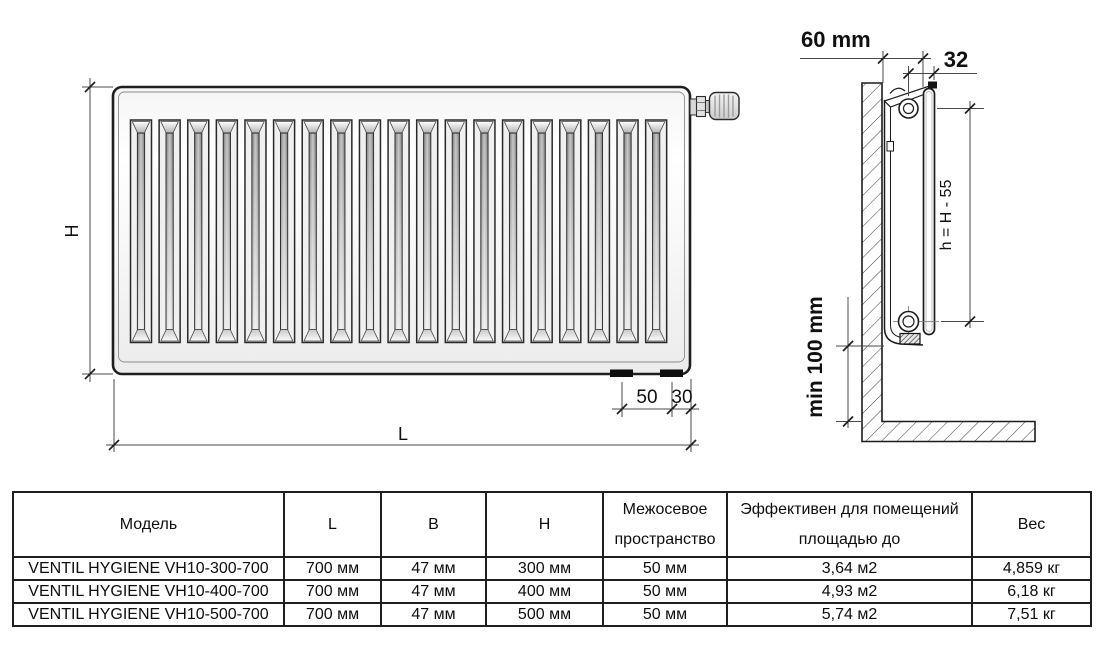  What do you see at coordinates (148, 591) in the screenshot?
I see `cell-model: VENTIL HYGIENE VH10-400-700` at bounding box center [148, 591].